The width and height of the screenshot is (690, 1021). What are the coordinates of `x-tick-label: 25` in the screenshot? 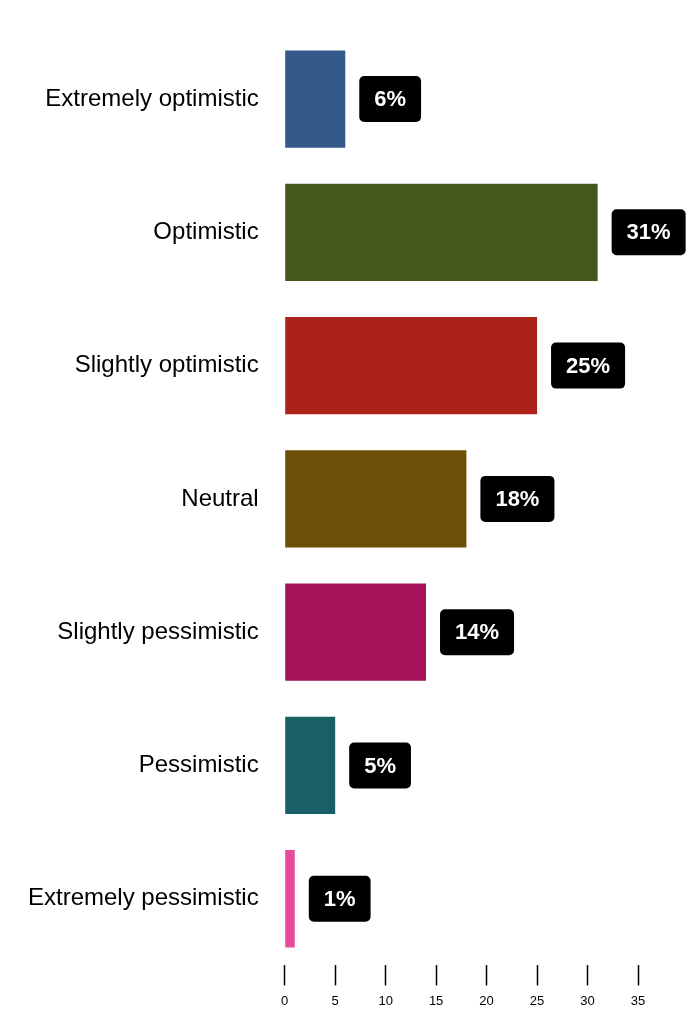 It's located at (537, 1000).